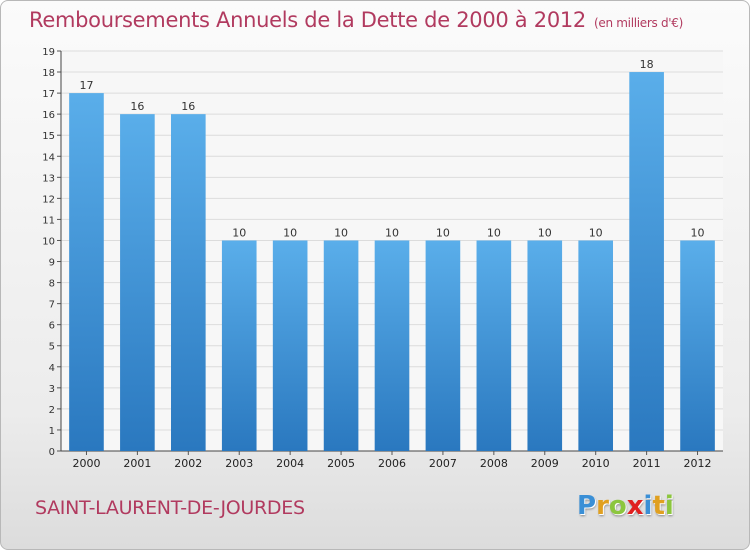 This screenshot has width=750, height=550. Describe the element at coordinates (52, 305) in the screenshot. I see `y-tick-label: 7` at that location.